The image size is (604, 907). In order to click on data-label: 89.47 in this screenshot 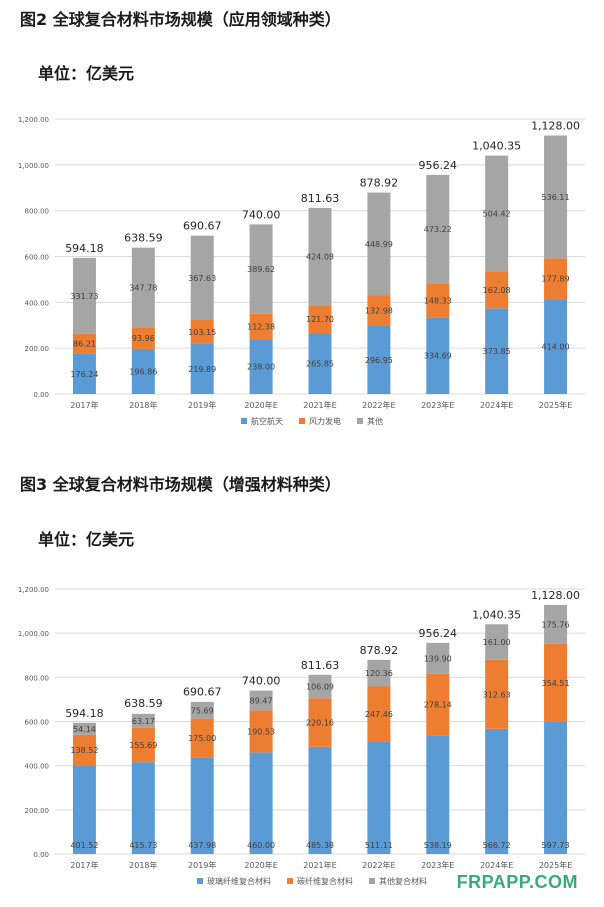, I will do `click(261, 700)`.